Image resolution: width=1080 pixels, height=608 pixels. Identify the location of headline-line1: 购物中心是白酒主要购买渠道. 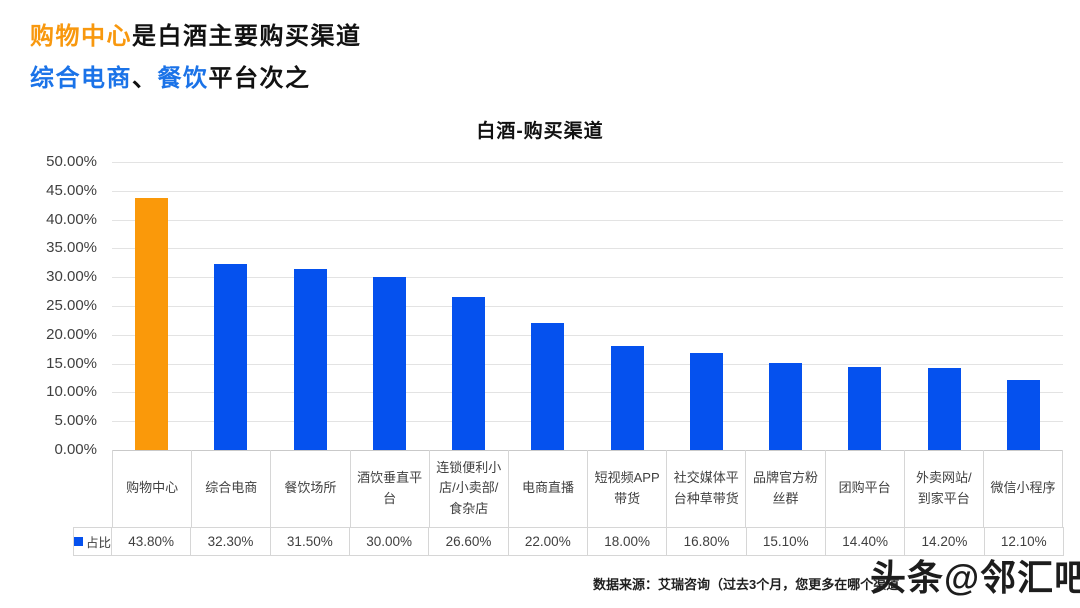
(196, 33).